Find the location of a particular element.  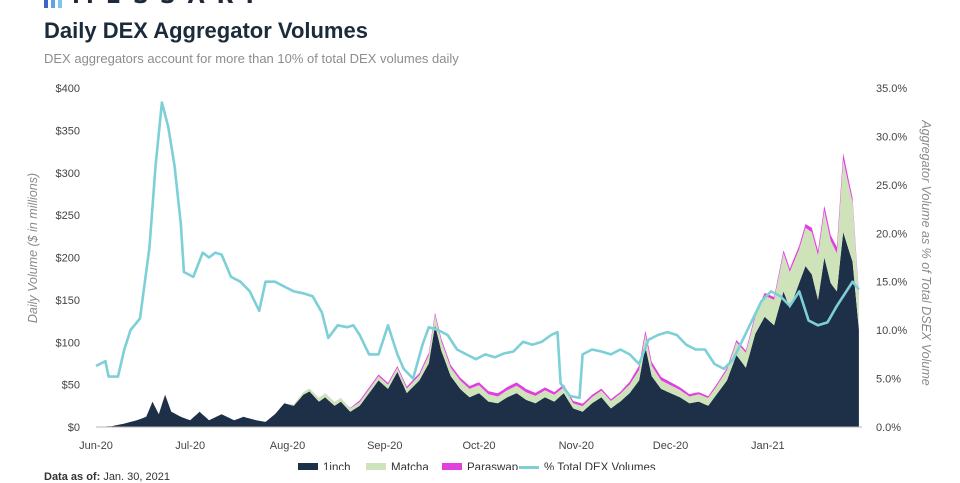

y-tick-label: $150 is located at coordinates (68, 301).